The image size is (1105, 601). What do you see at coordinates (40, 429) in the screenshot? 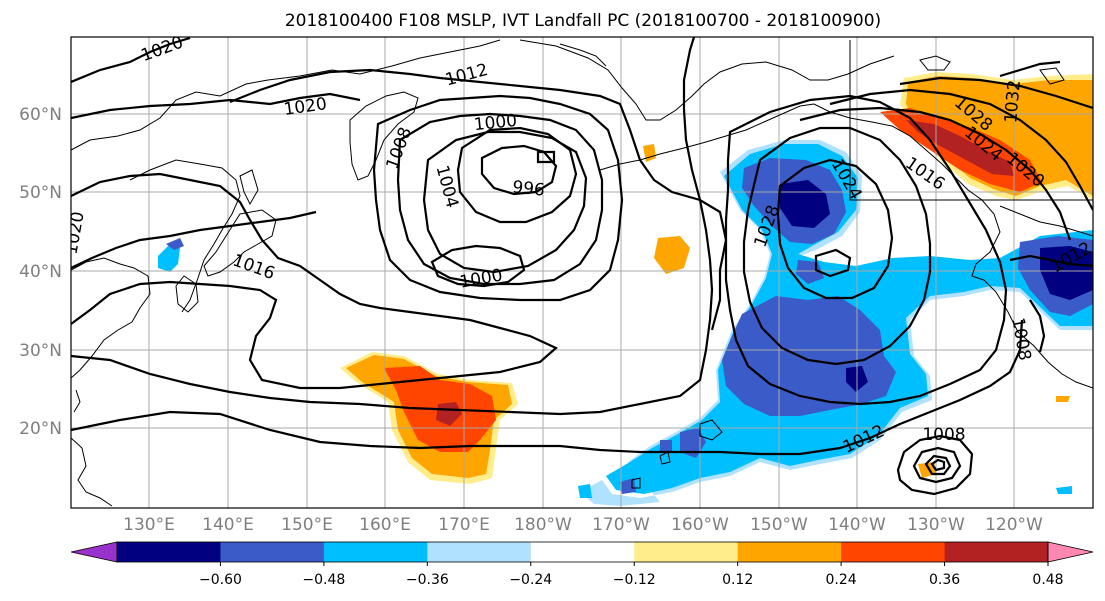
I see `lat-label-20n: 20°N` at bounding box center [40, 429].